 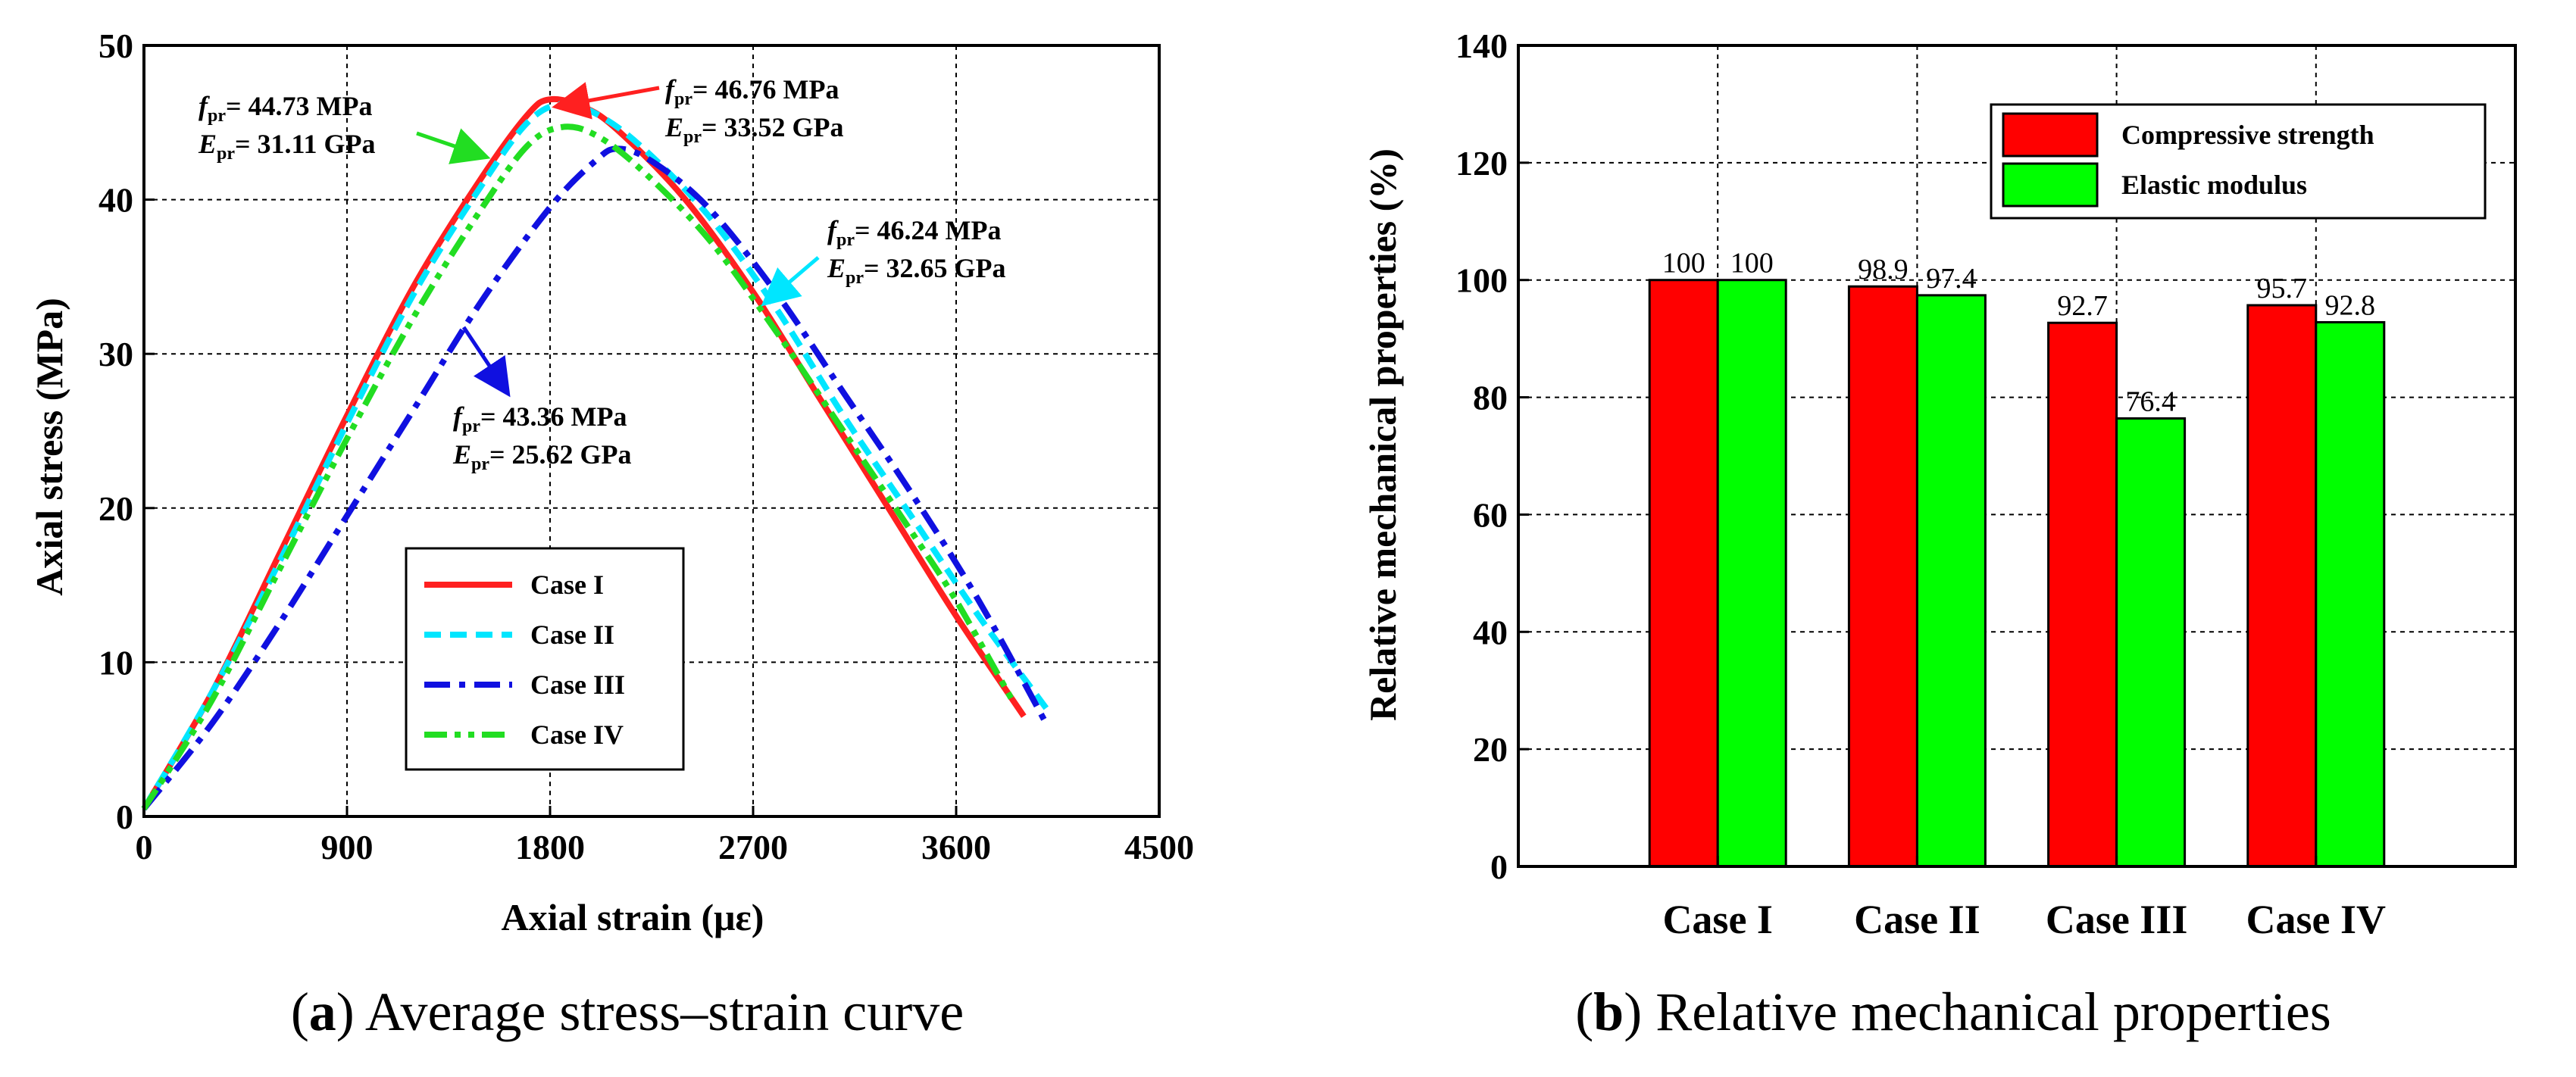 I want to click on b-y-tick-label: 20, so click(x=1491, y=749).